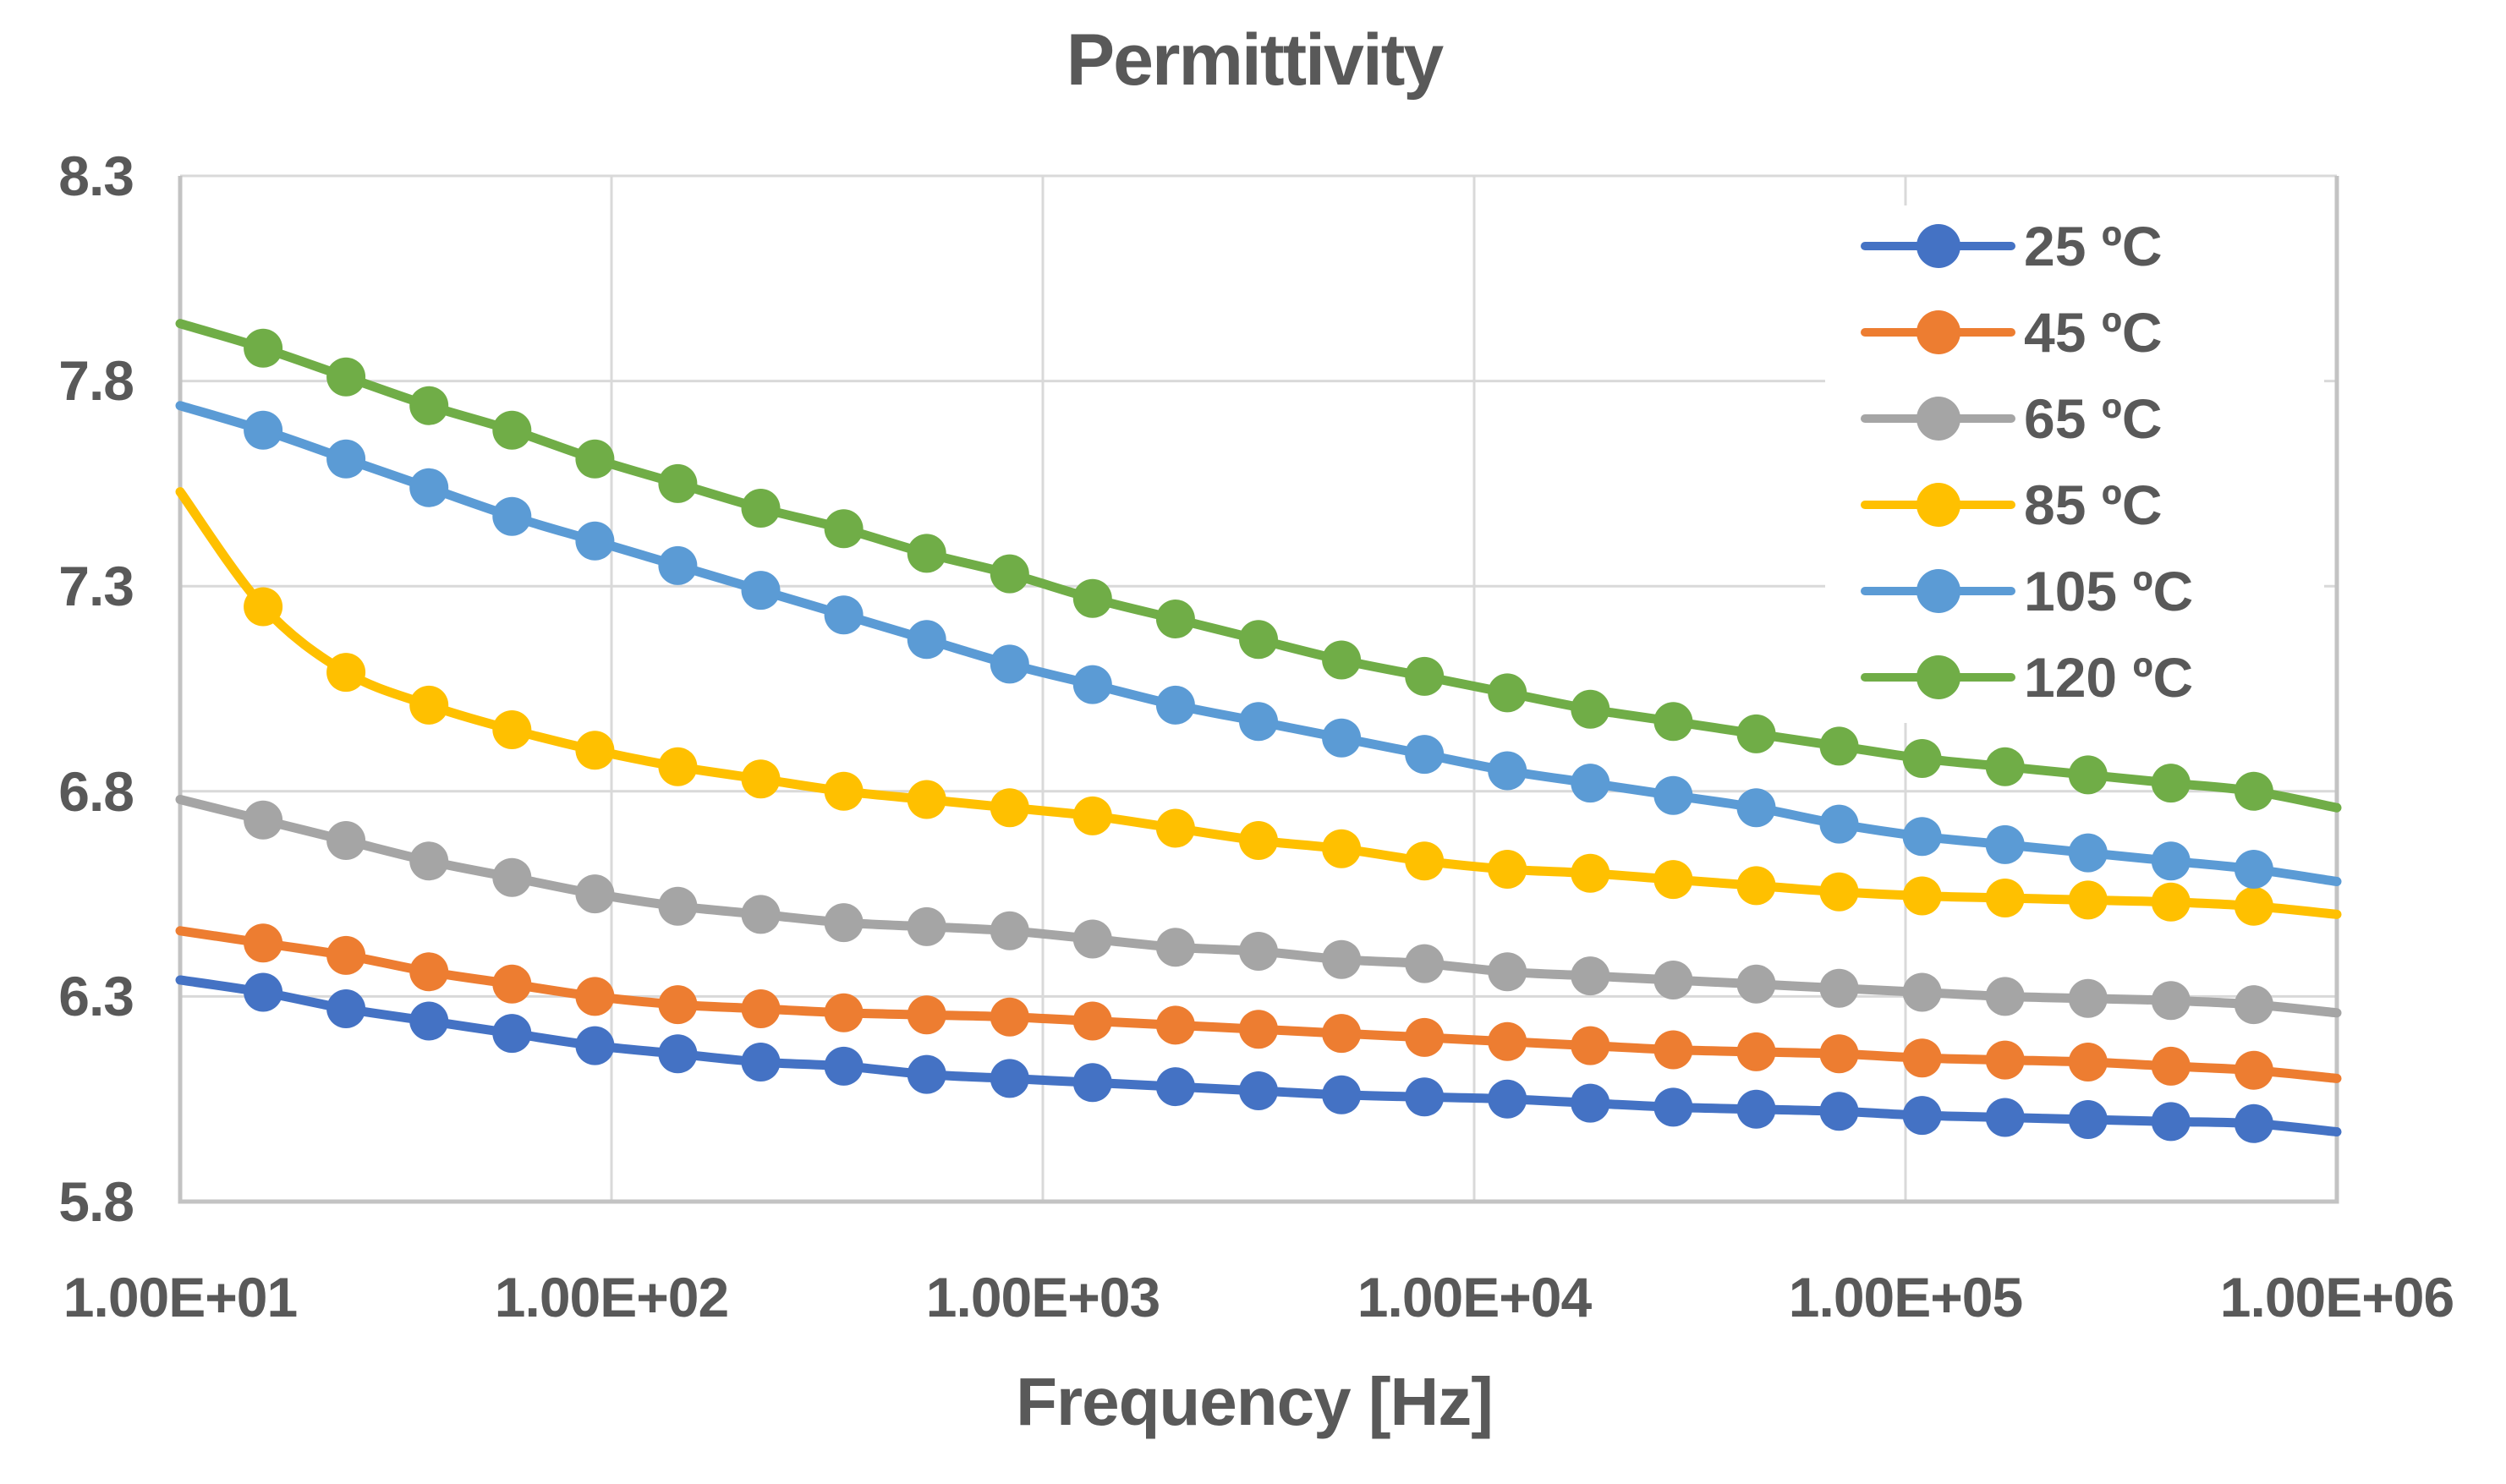 The image size is (2506, 1484). Describe the element at coordinates (2109, 677) in the screenshot. I see `legend-label-120c: 120 ºC` at that location.